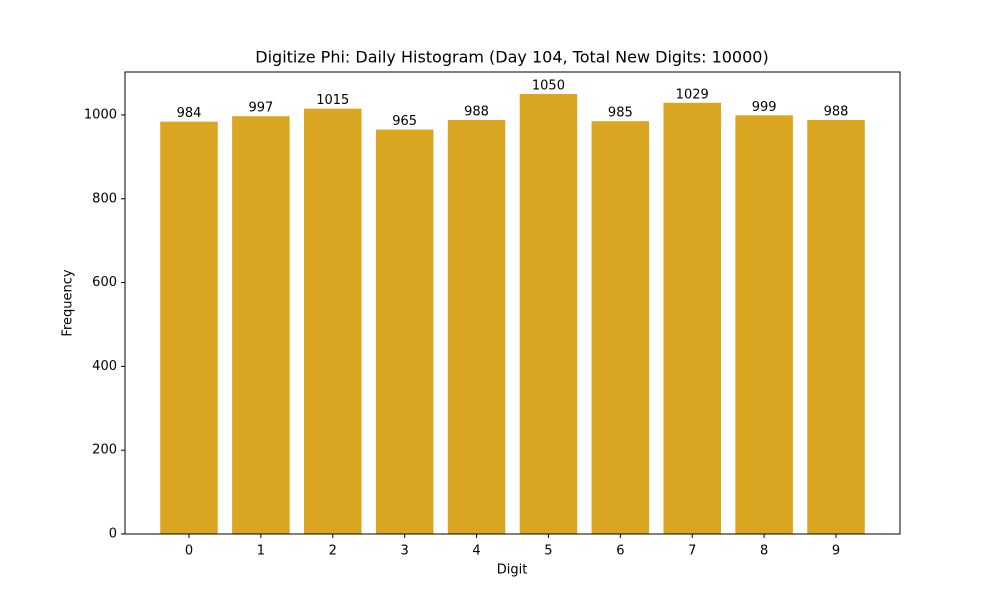 The image size is (1000, 600). Describe the element at coordinates (692, 94) in the screenshot. I see `value-label: 1029` at that location.